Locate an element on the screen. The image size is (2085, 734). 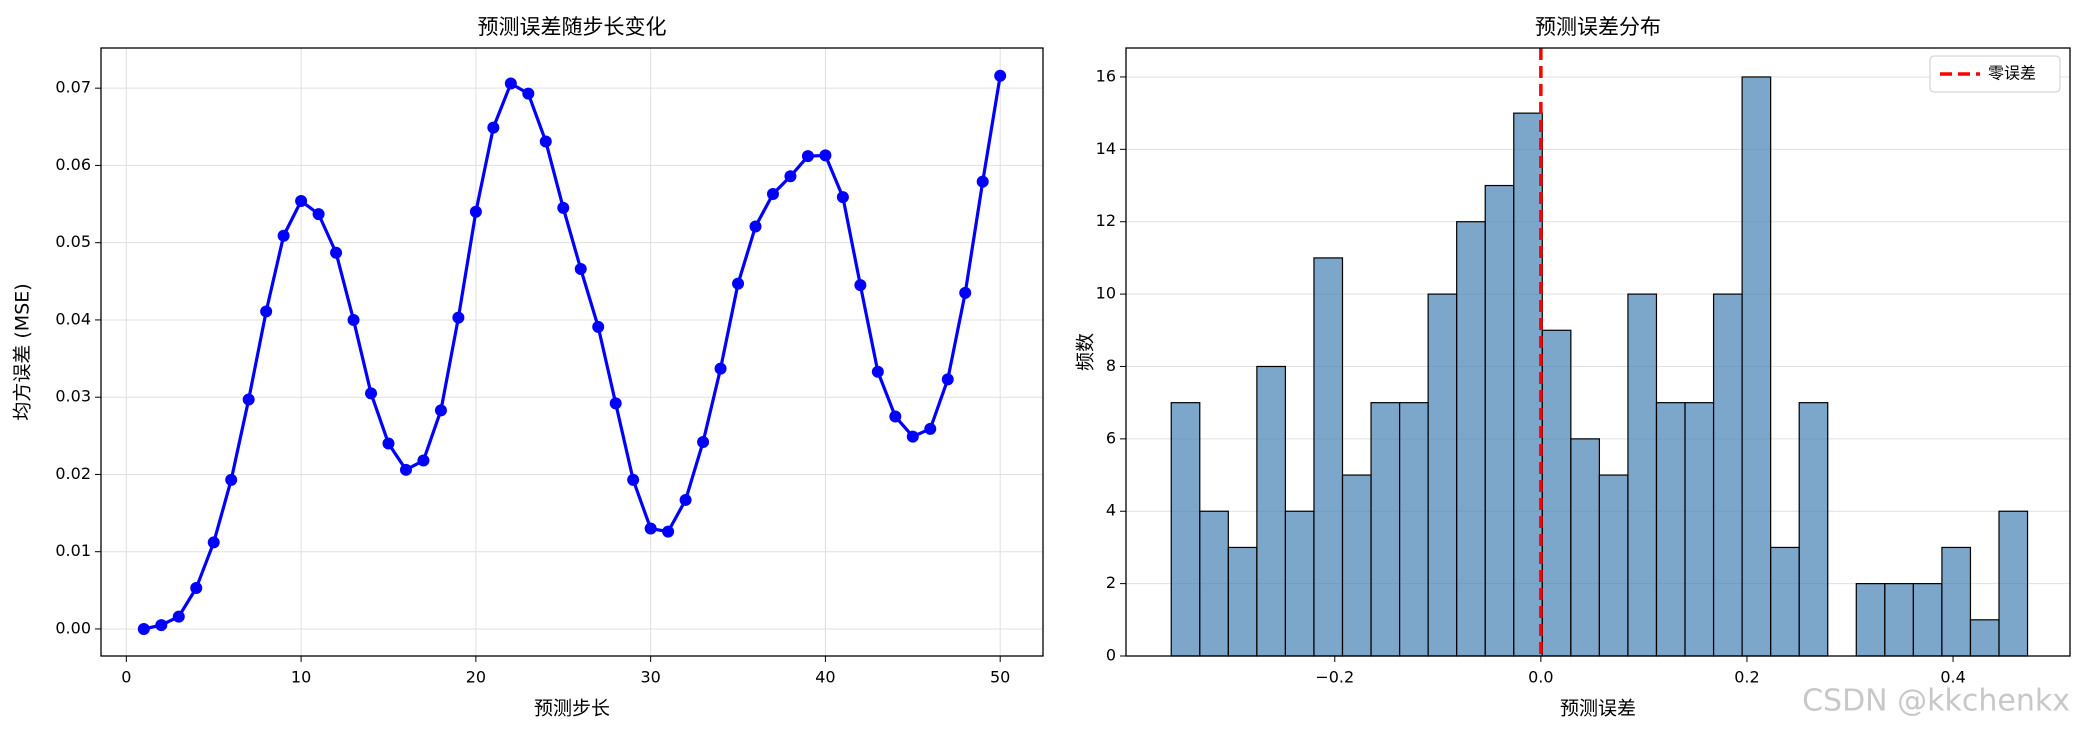
y-tick-label: 0.07 is located at coordinates (73, 87).